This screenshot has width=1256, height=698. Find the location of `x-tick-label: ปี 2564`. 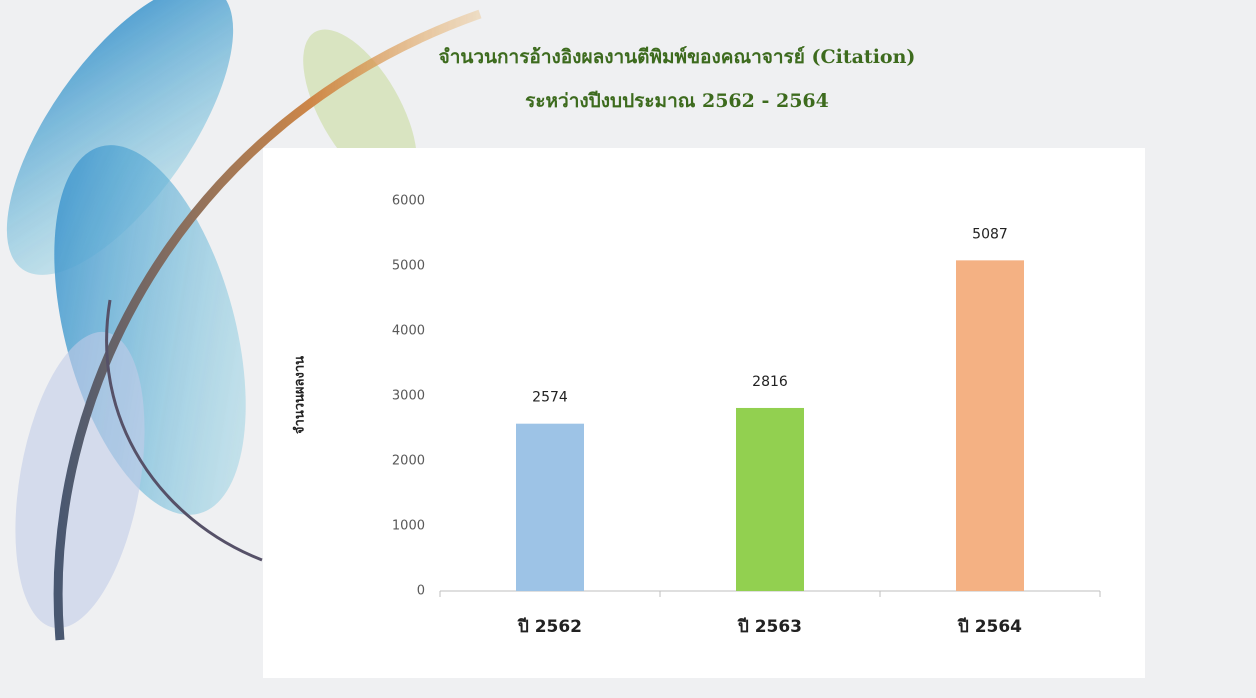

x-tick-label: ปี 2564 is located at coordinates (989, 626).